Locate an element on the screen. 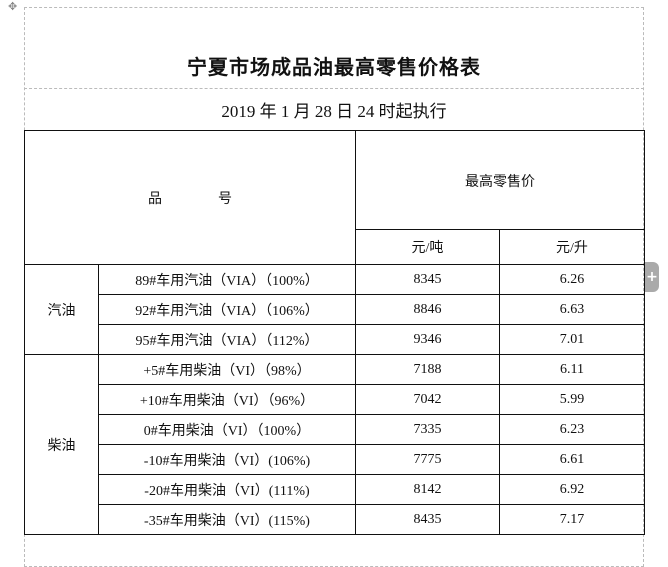  unit-ton-header: 元/吨 is located at coordinates (427, 247).